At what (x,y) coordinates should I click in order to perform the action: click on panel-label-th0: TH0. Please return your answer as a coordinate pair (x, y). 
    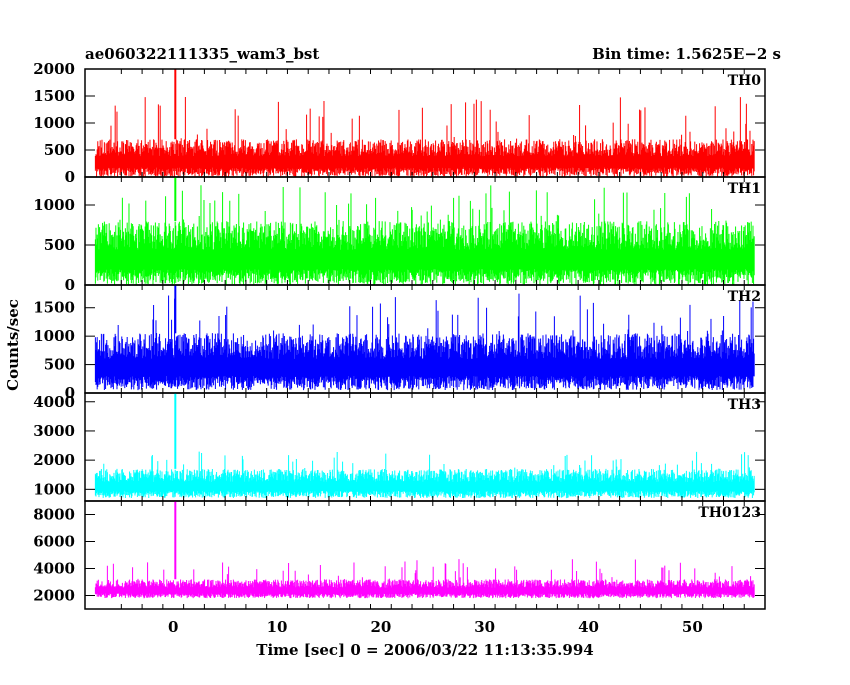
    Looking at the image, I should click on (745, 81).